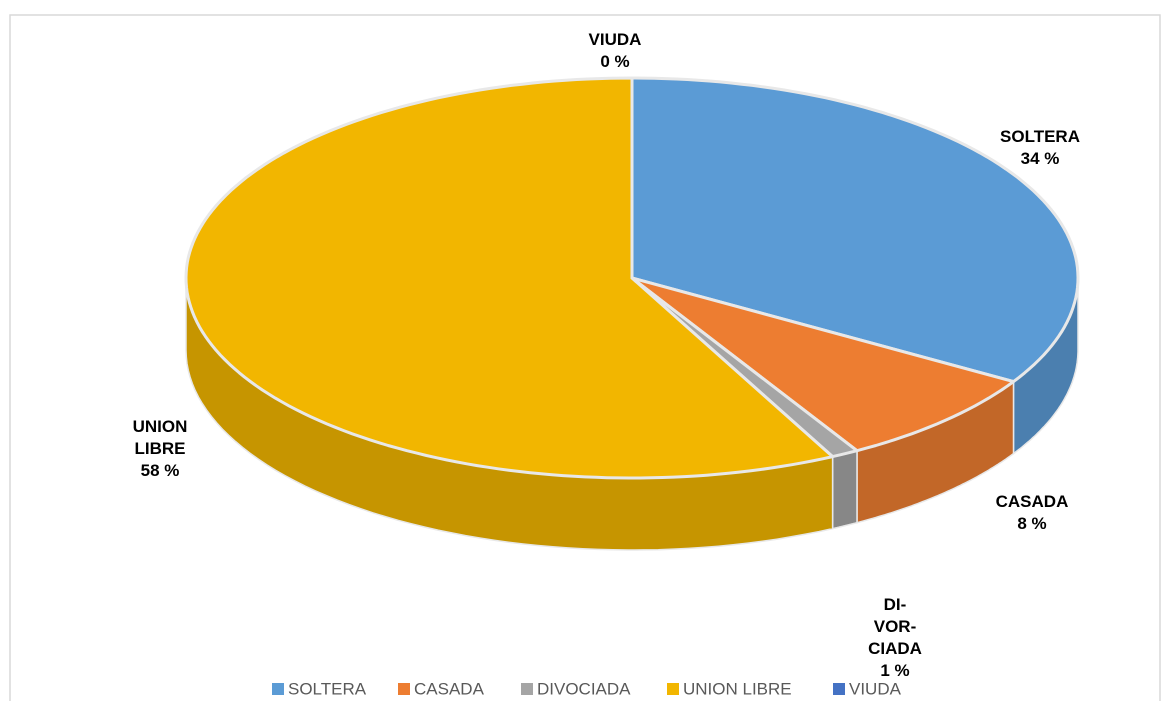 Image resolution: width=1168 pixels, height=701 pixels. What do you see at coordinates (327, 688) in the screenshot?
I see `legend-label: SOLTERA` at bounding box center [327, 688].